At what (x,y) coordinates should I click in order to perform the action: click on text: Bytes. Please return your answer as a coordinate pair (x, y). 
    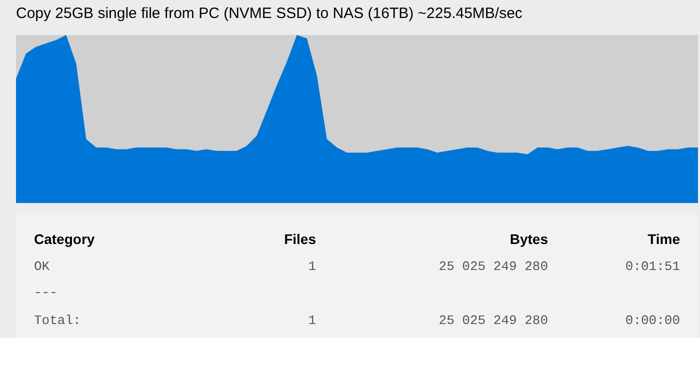
    Looking at the image, I should click on (529, 239).